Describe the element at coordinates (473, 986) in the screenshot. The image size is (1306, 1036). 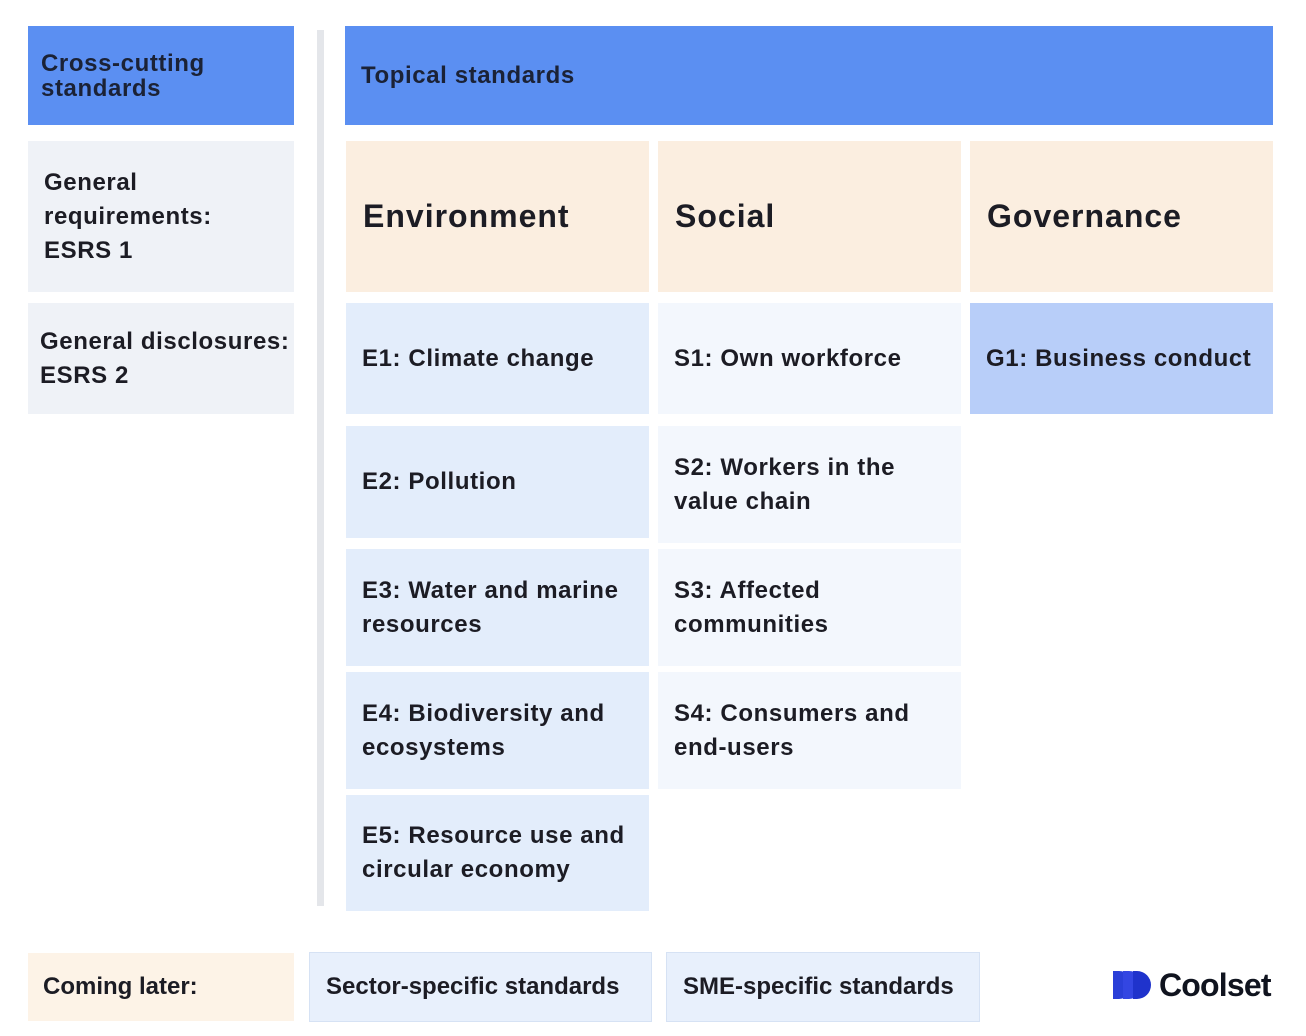
I see `sector-specific-label: Sector-specific standards` at that location.